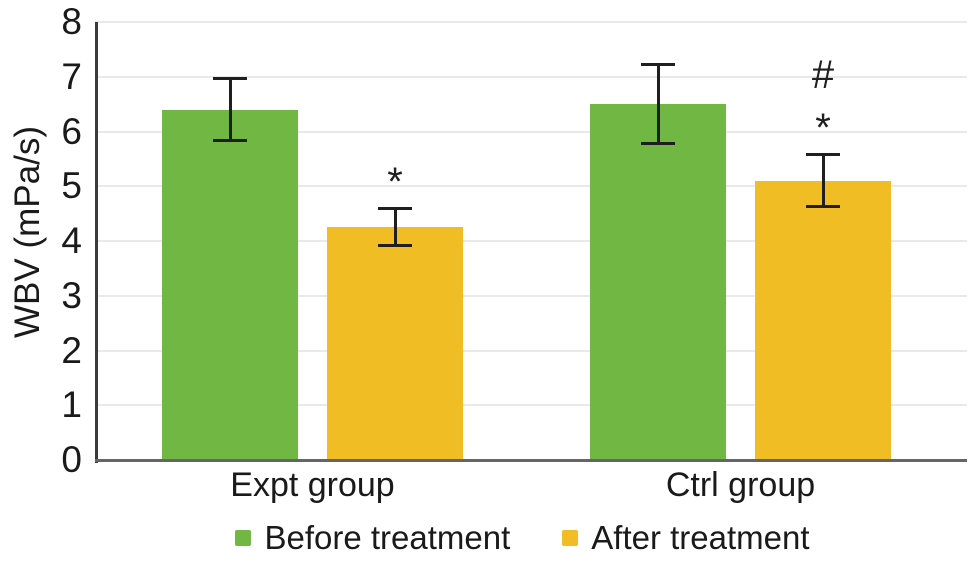 The height and width of the screenshot is (565, 969). What do you see at coordinates (71, 350) in the screenshot?
I see `y-tick-label-2: 2` at bounding box center [71, 350].